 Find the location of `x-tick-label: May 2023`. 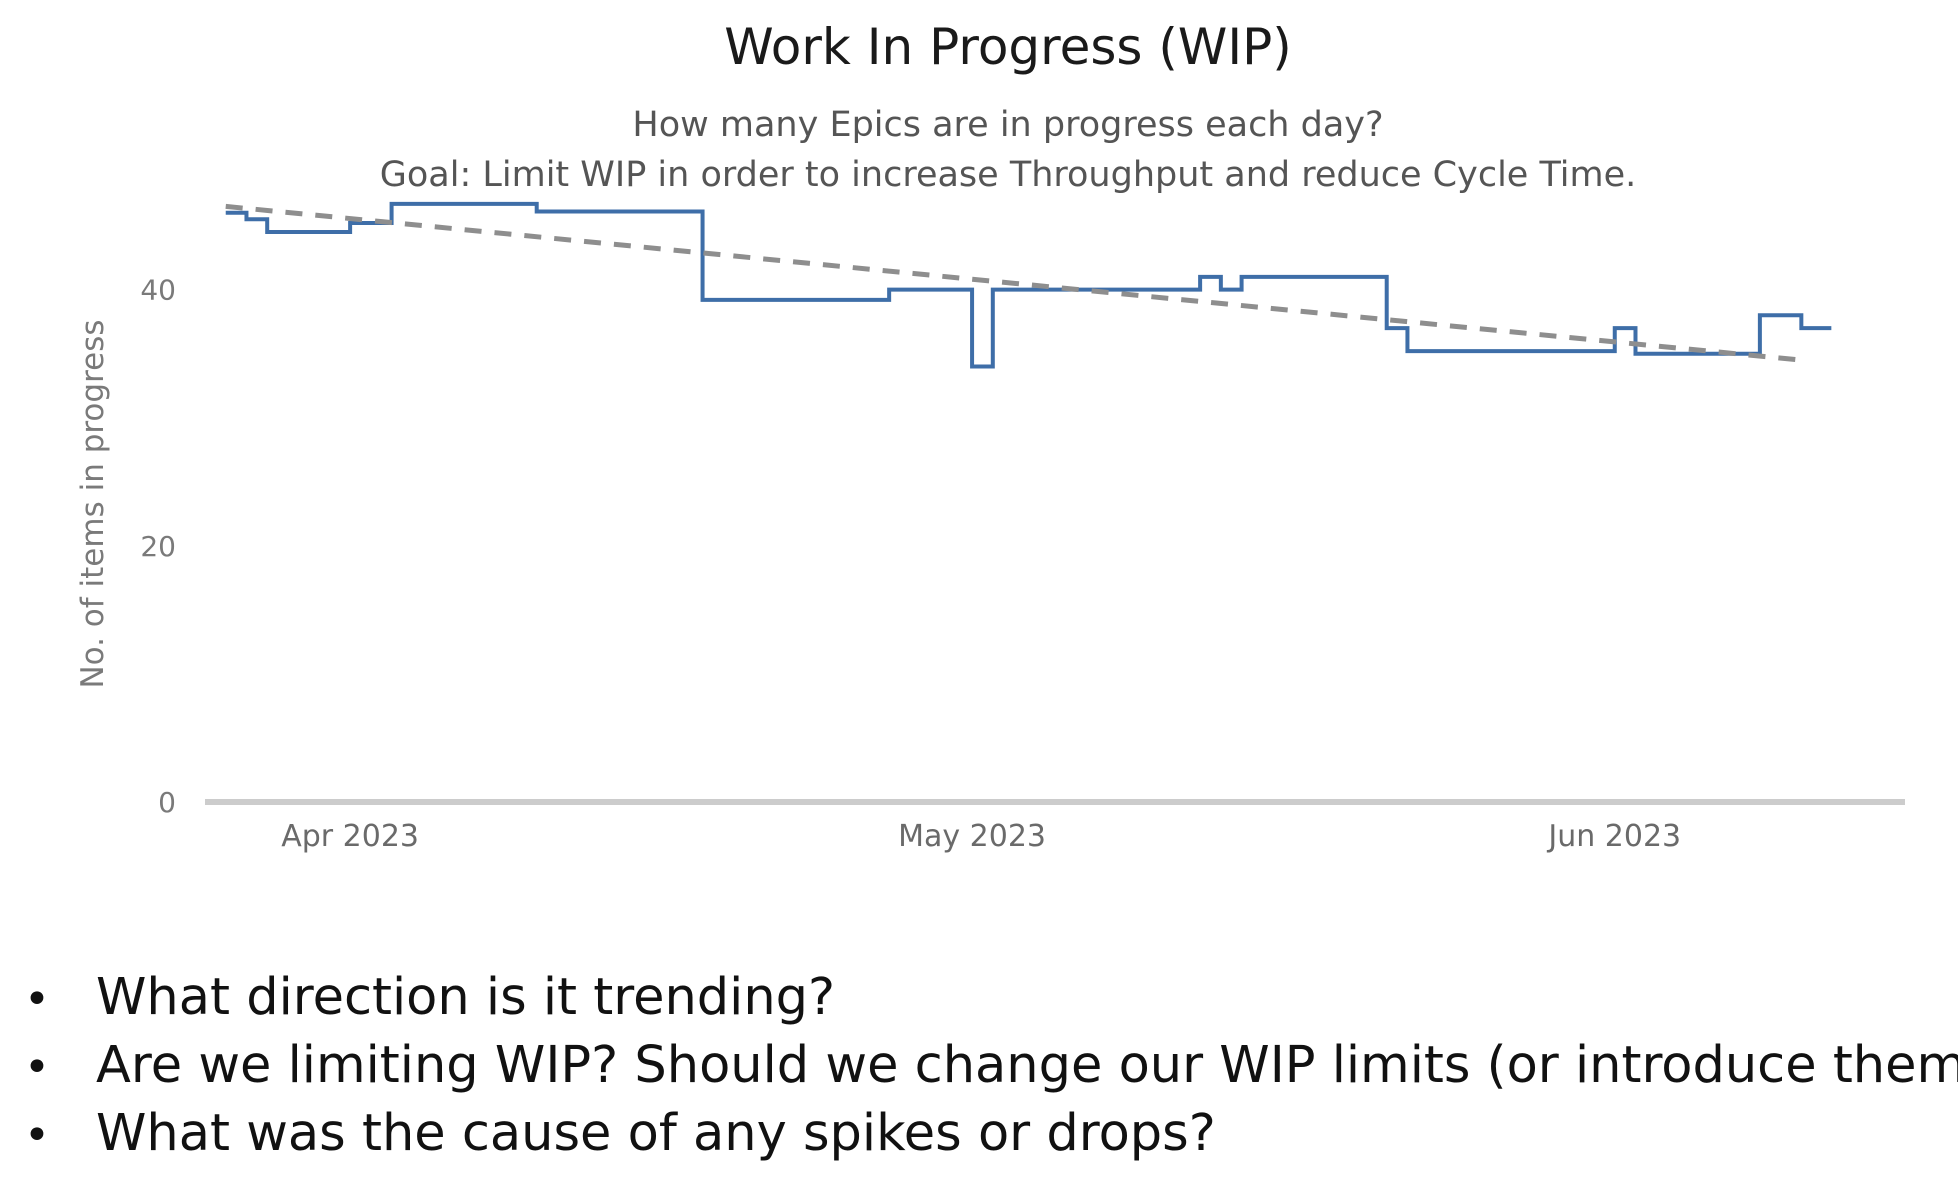

x-tick-label: May 2023 is located at coordinates (972, 836).